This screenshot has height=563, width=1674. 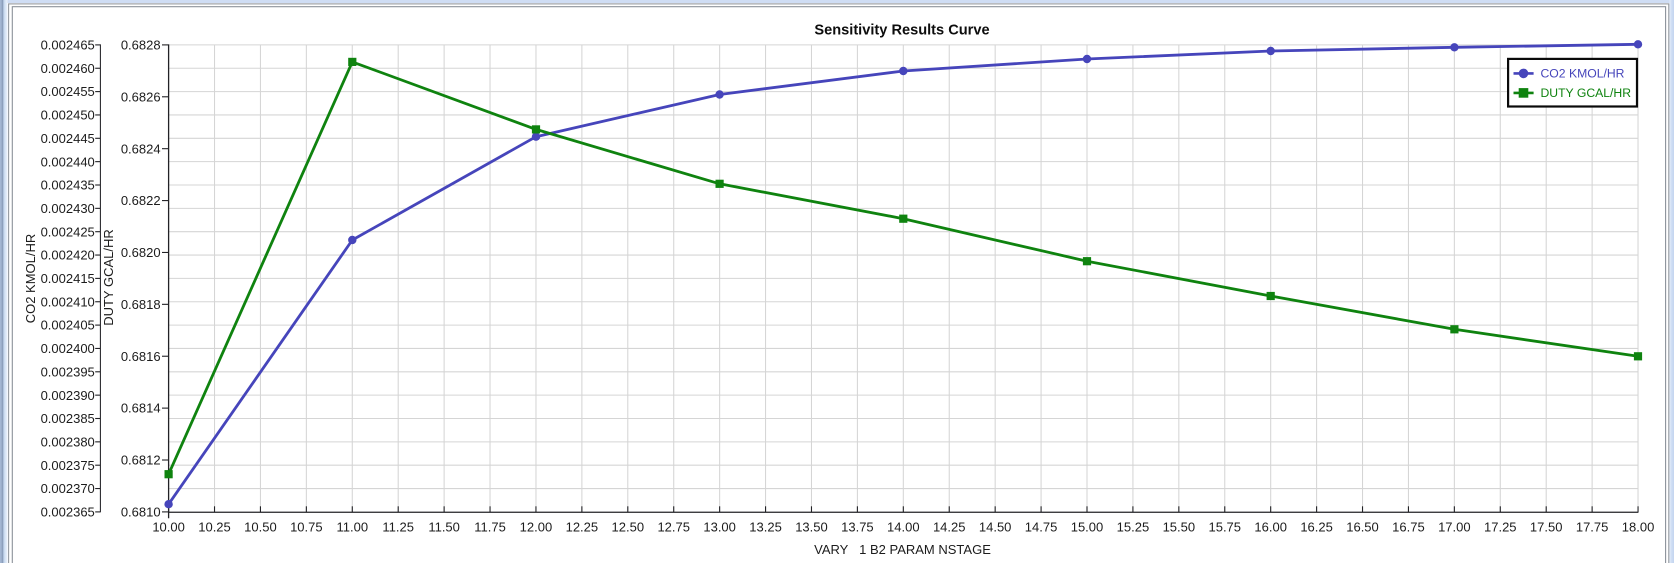 I want to click on svg-text: 0.6816, so click(x=141, y=356).